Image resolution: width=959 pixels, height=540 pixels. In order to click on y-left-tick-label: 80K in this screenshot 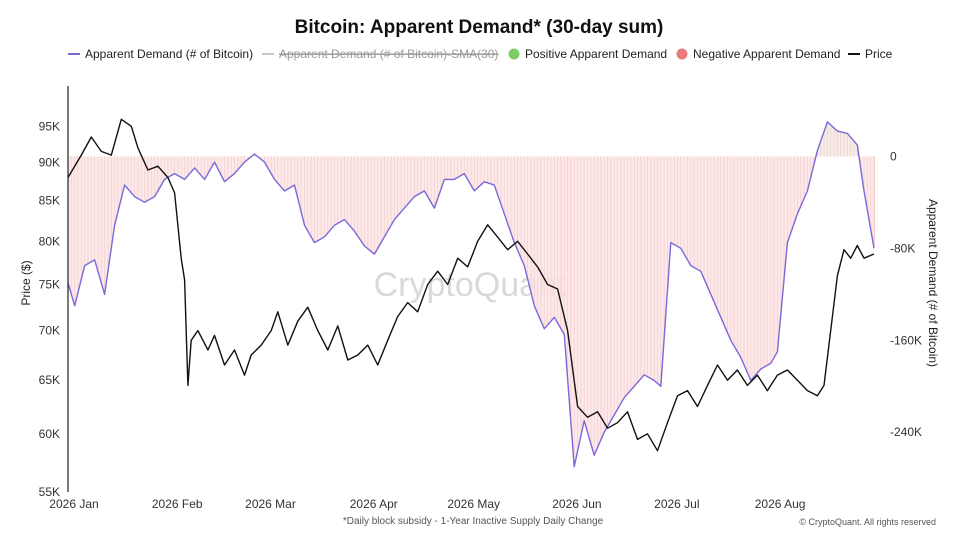, I will do `click(49, 241)`.